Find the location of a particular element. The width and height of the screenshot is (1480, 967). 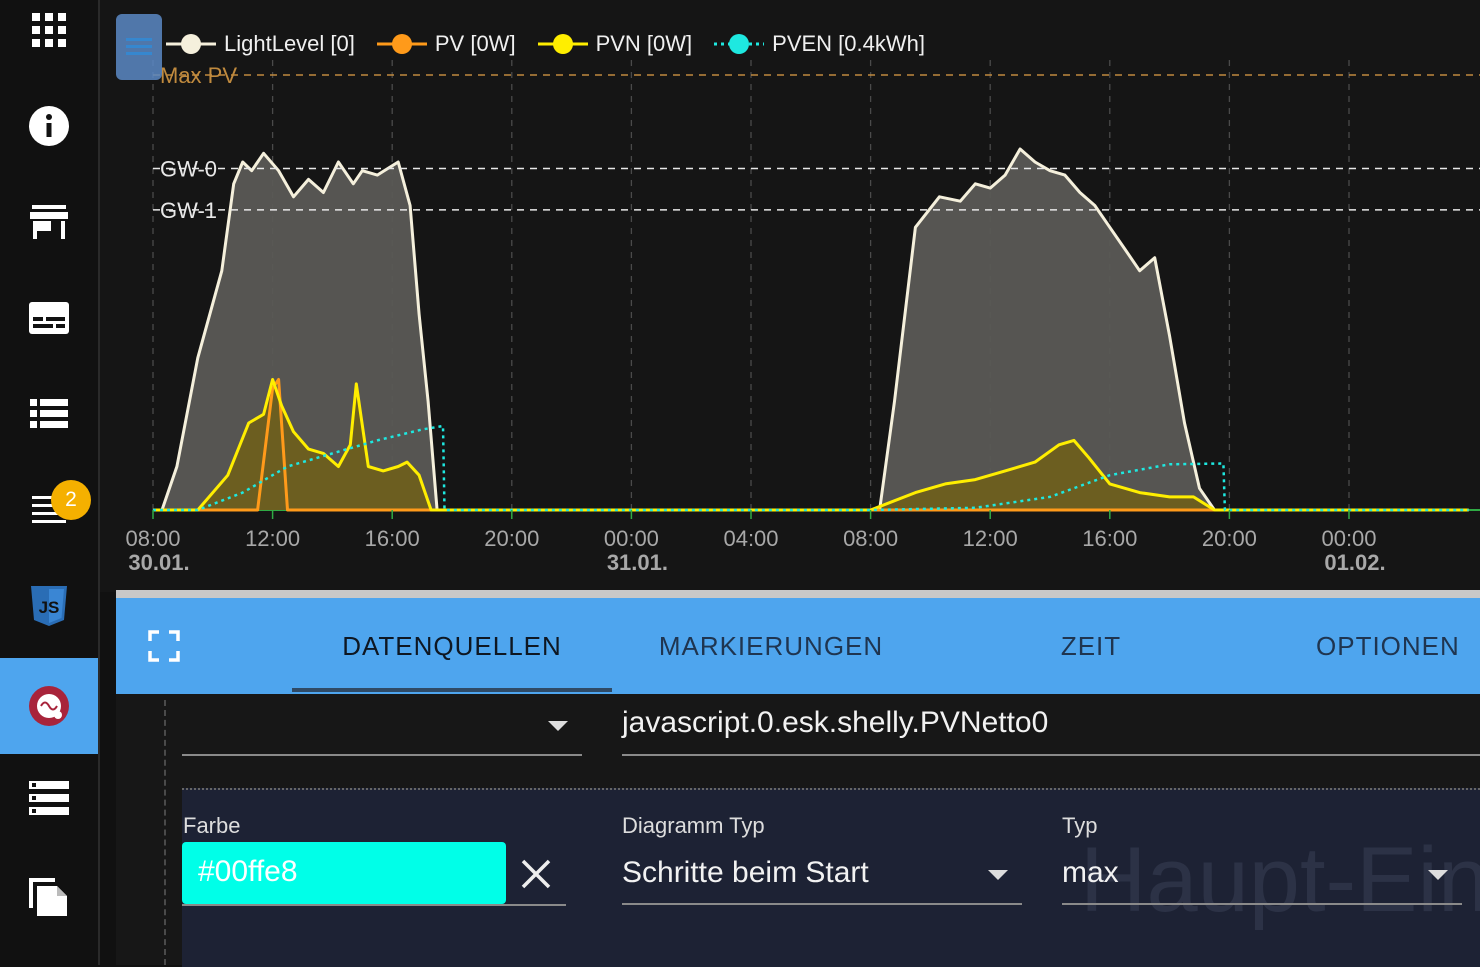

fullscreen-icon is located at coordinates (164, 646).